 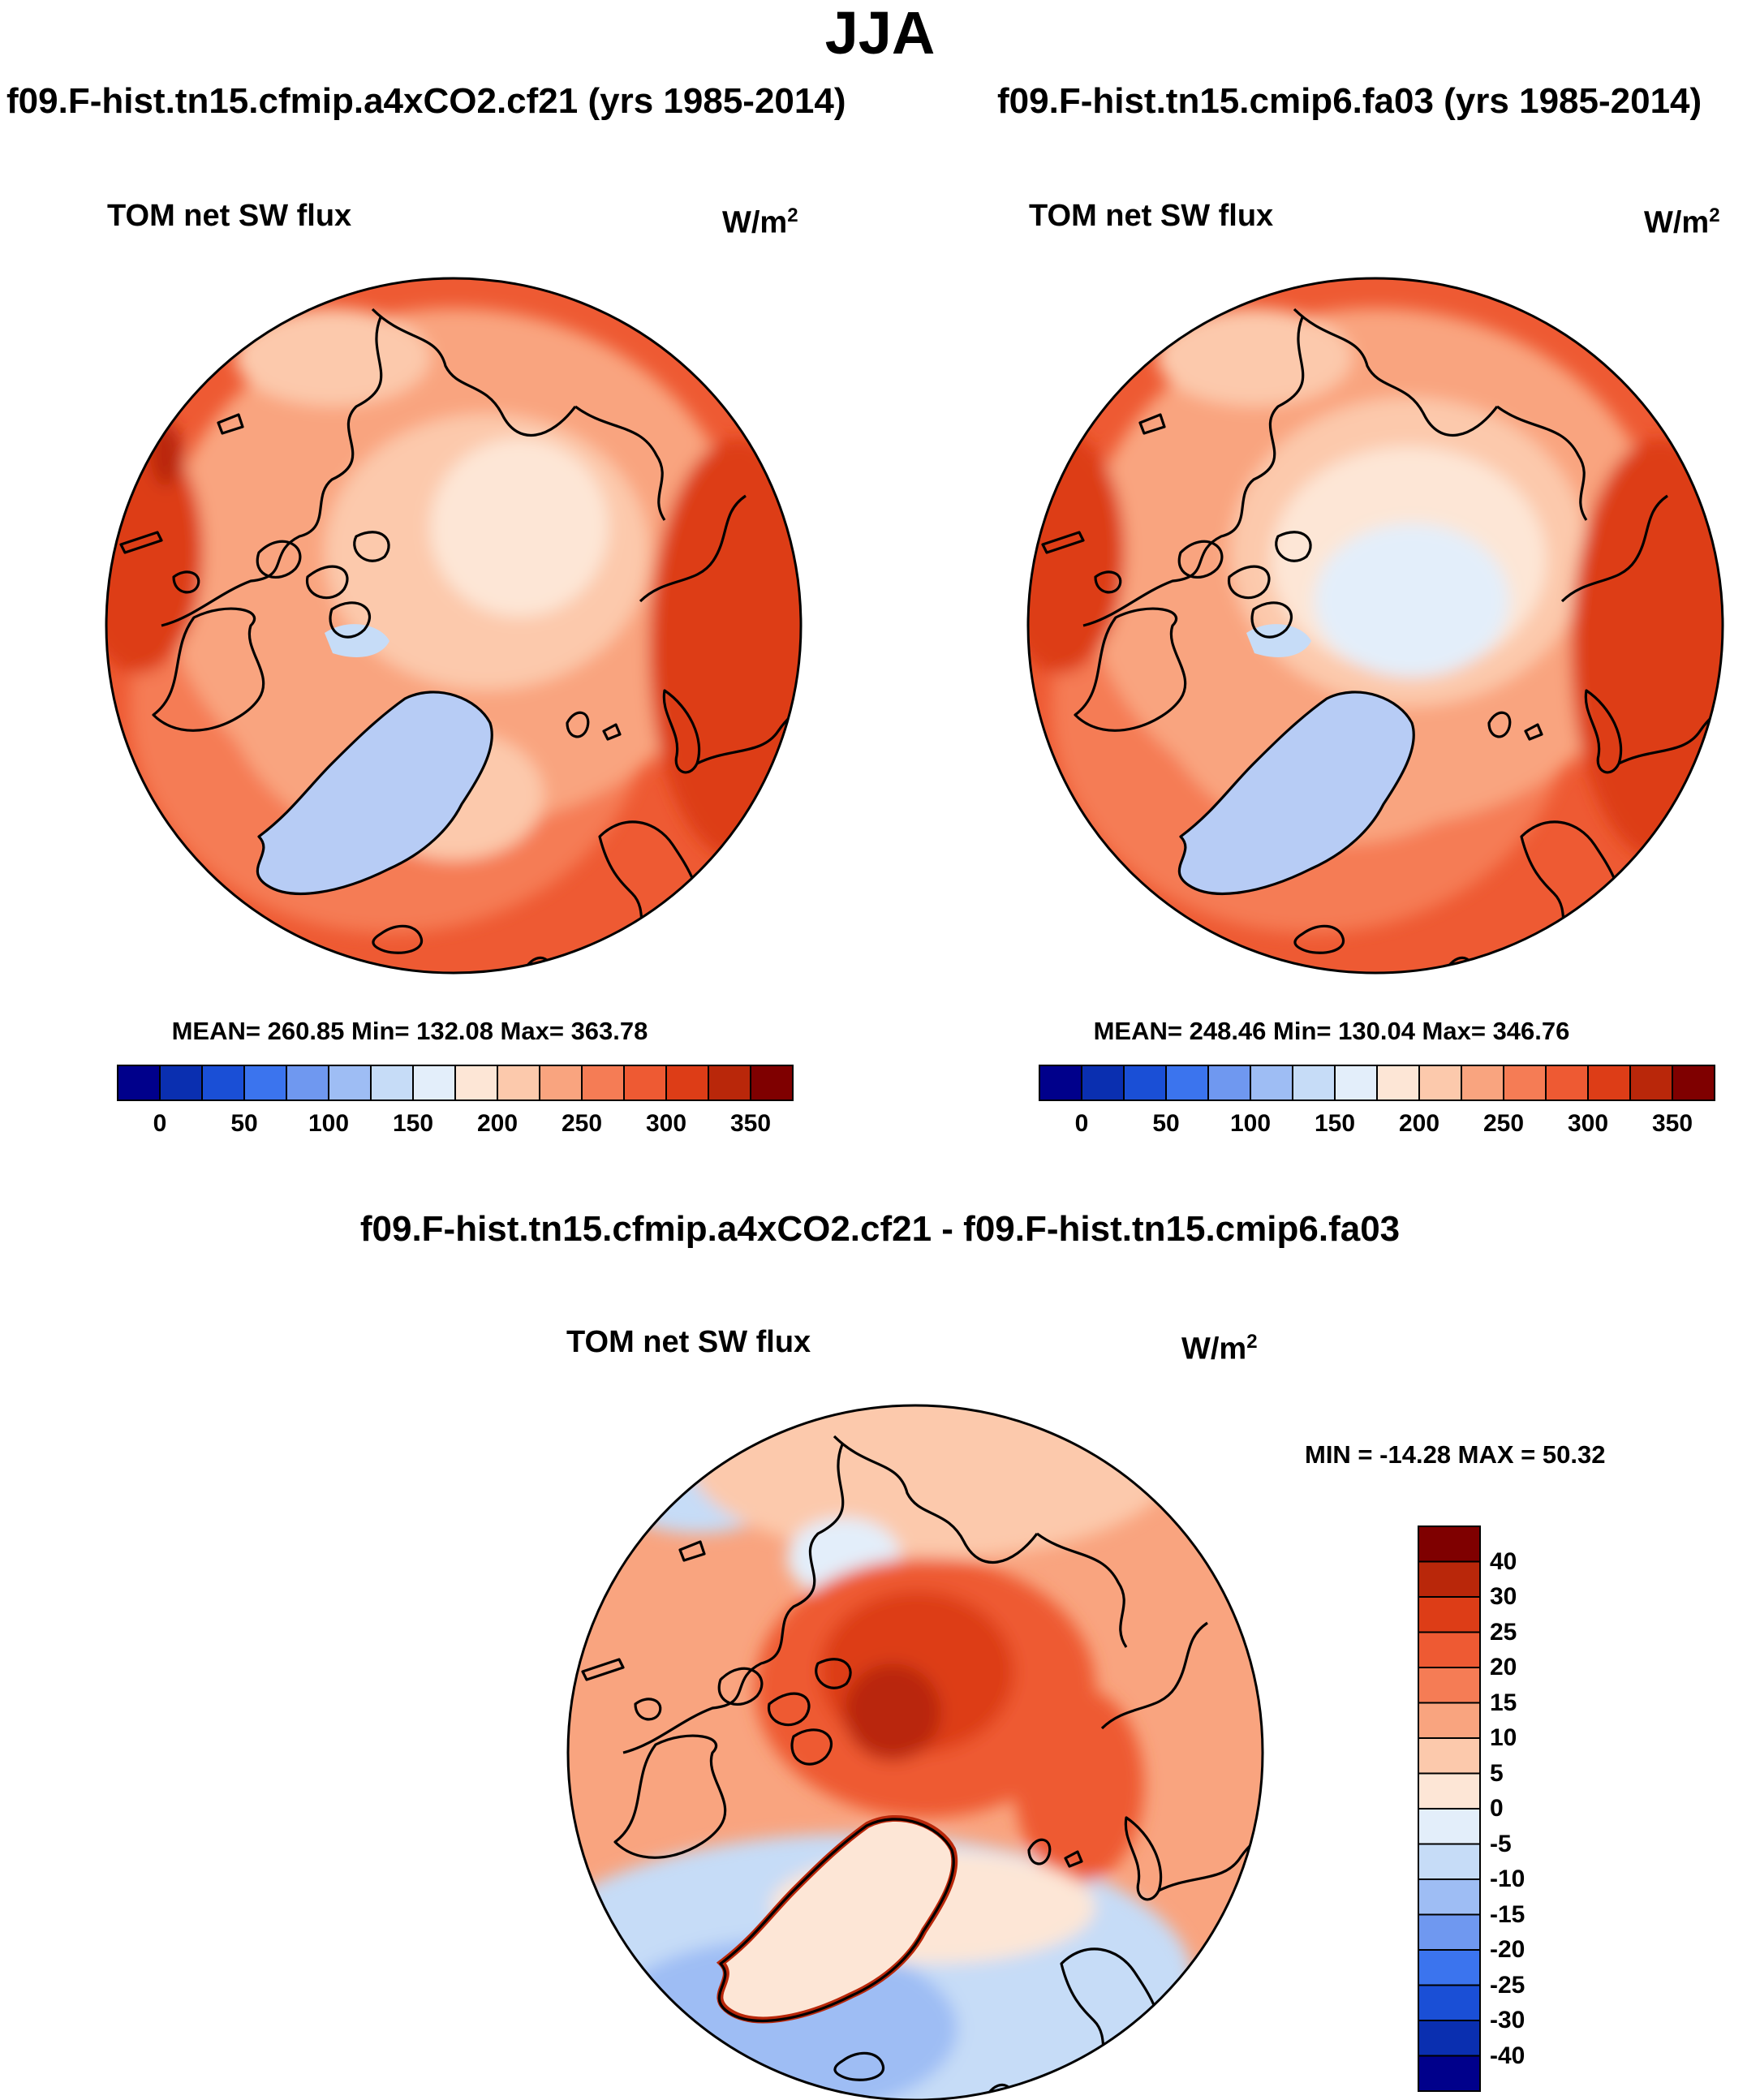 What do you see at coordinates (410, 1031) in the screenshot?
I see `left-stats: MEAN= 260.85 Min= 132.08 Max= 363.78` at bounding box center [410, 1031].